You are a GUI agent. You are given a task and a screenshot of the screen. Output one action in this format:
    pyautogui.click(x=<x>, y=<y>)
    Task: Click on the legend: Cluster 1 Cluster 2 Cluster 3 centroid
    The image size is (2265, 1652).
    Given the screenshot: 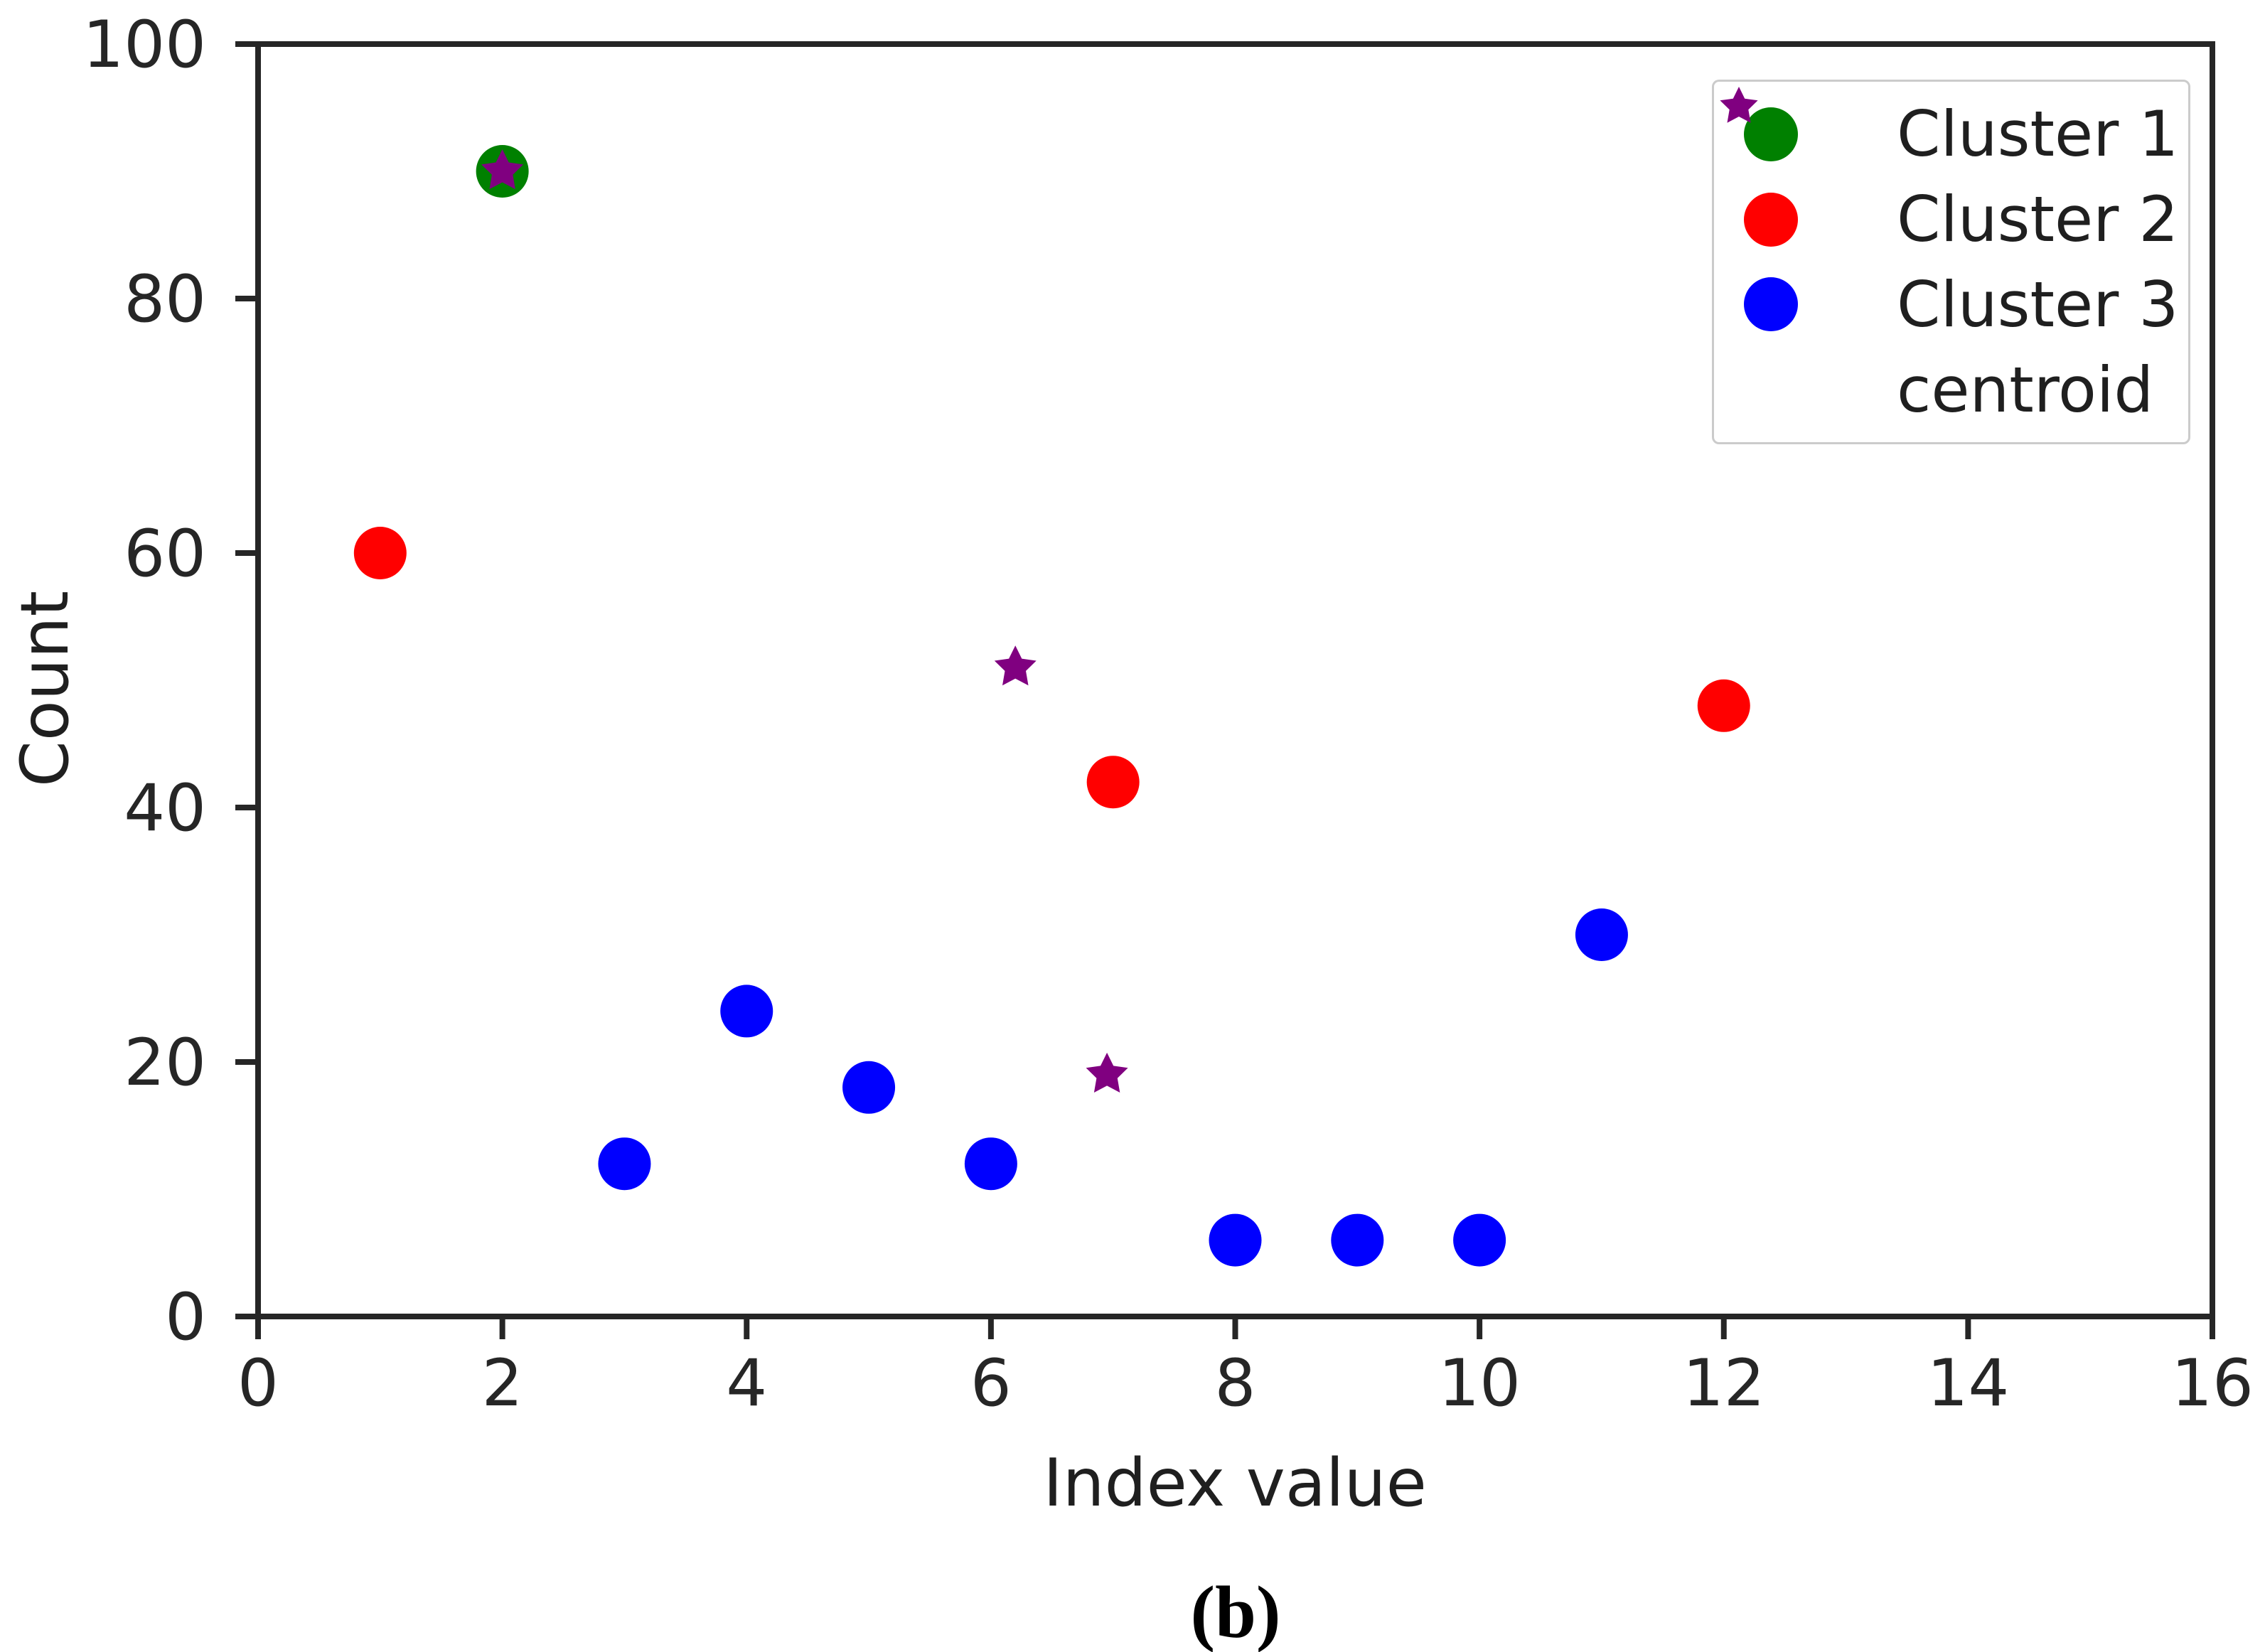 What is the action you would take?
    pyautogui.click(x=1951, y=262)
    